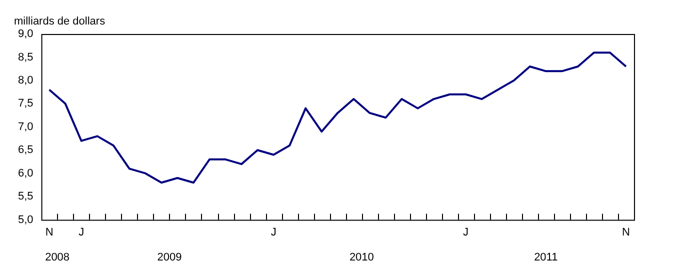  What do you see at coordinates (26, 80) in the screenshot?
I see `y-tick-label: 8,0` at bounding box center [26, 80].